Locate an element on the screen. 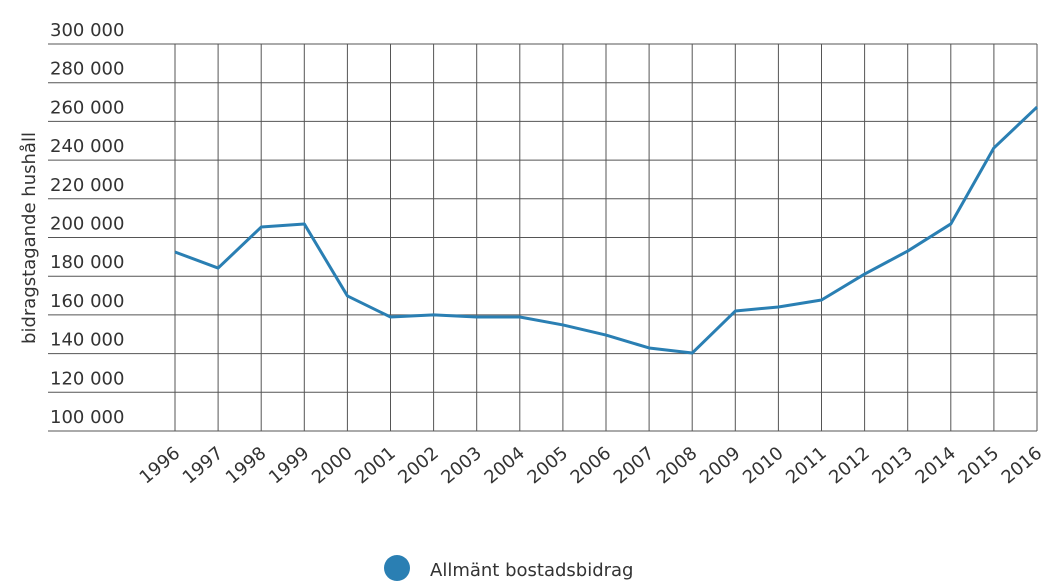  x-tick-label: 2003 is located at coordinates (461, 466).